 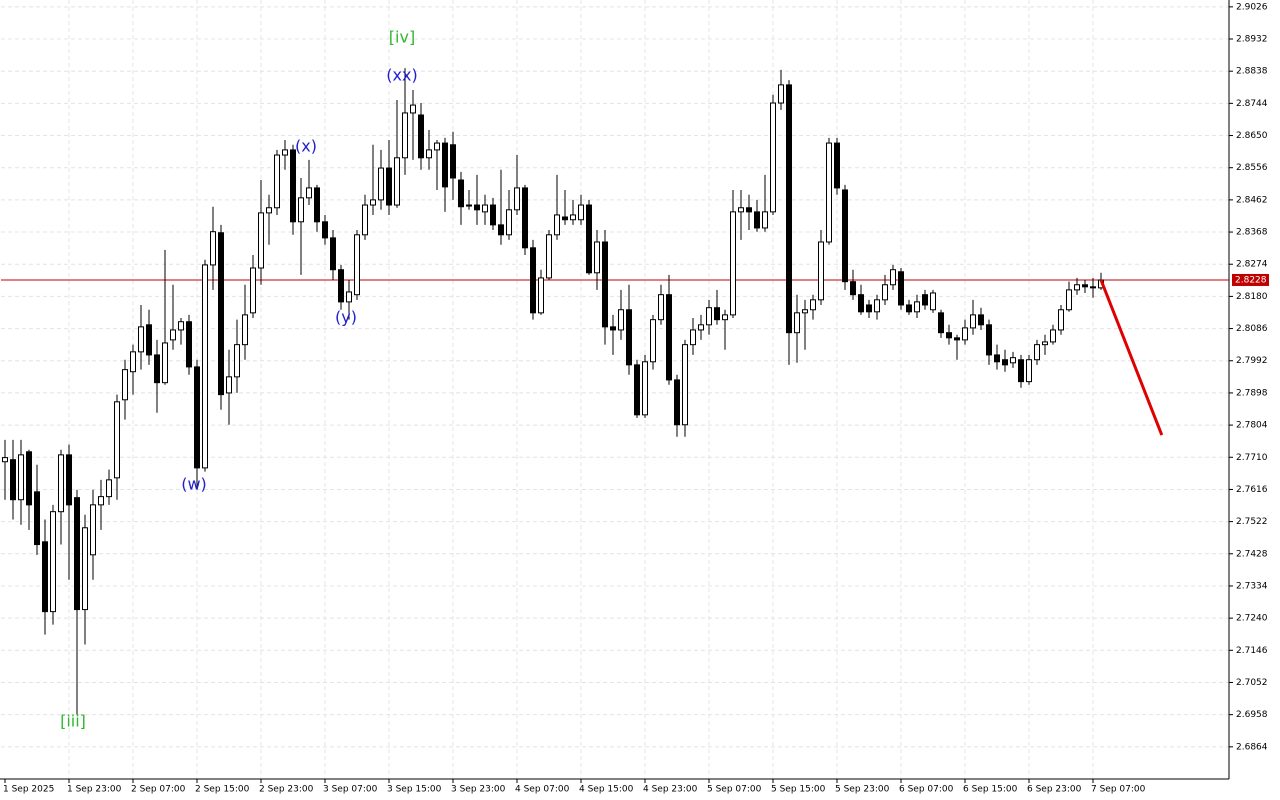 What do you see at coordinates (1252, 104) in the screenshot?
I see `y-tick-label: 2.8744` at bounding box center [1252, 104].